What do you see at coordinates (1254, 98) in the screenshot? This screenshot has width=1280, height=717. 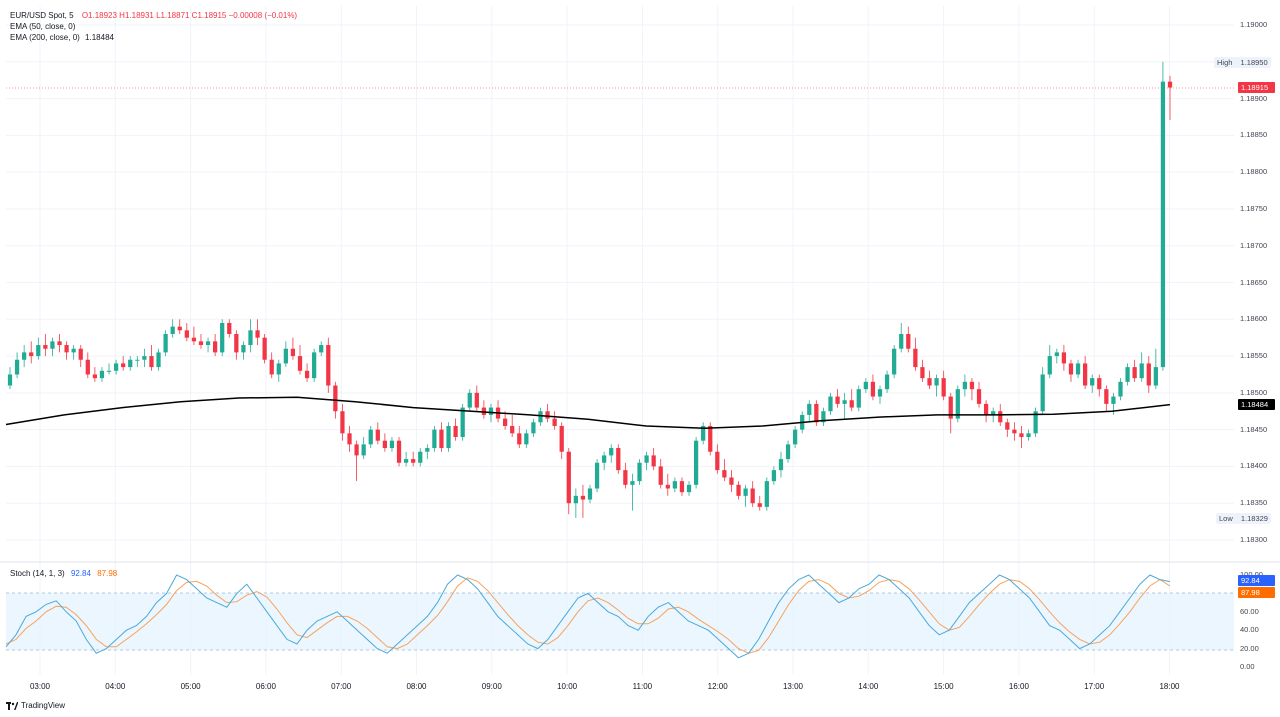 I see `price-tick-label: 1.18900` at bounding box center [1254, 98].